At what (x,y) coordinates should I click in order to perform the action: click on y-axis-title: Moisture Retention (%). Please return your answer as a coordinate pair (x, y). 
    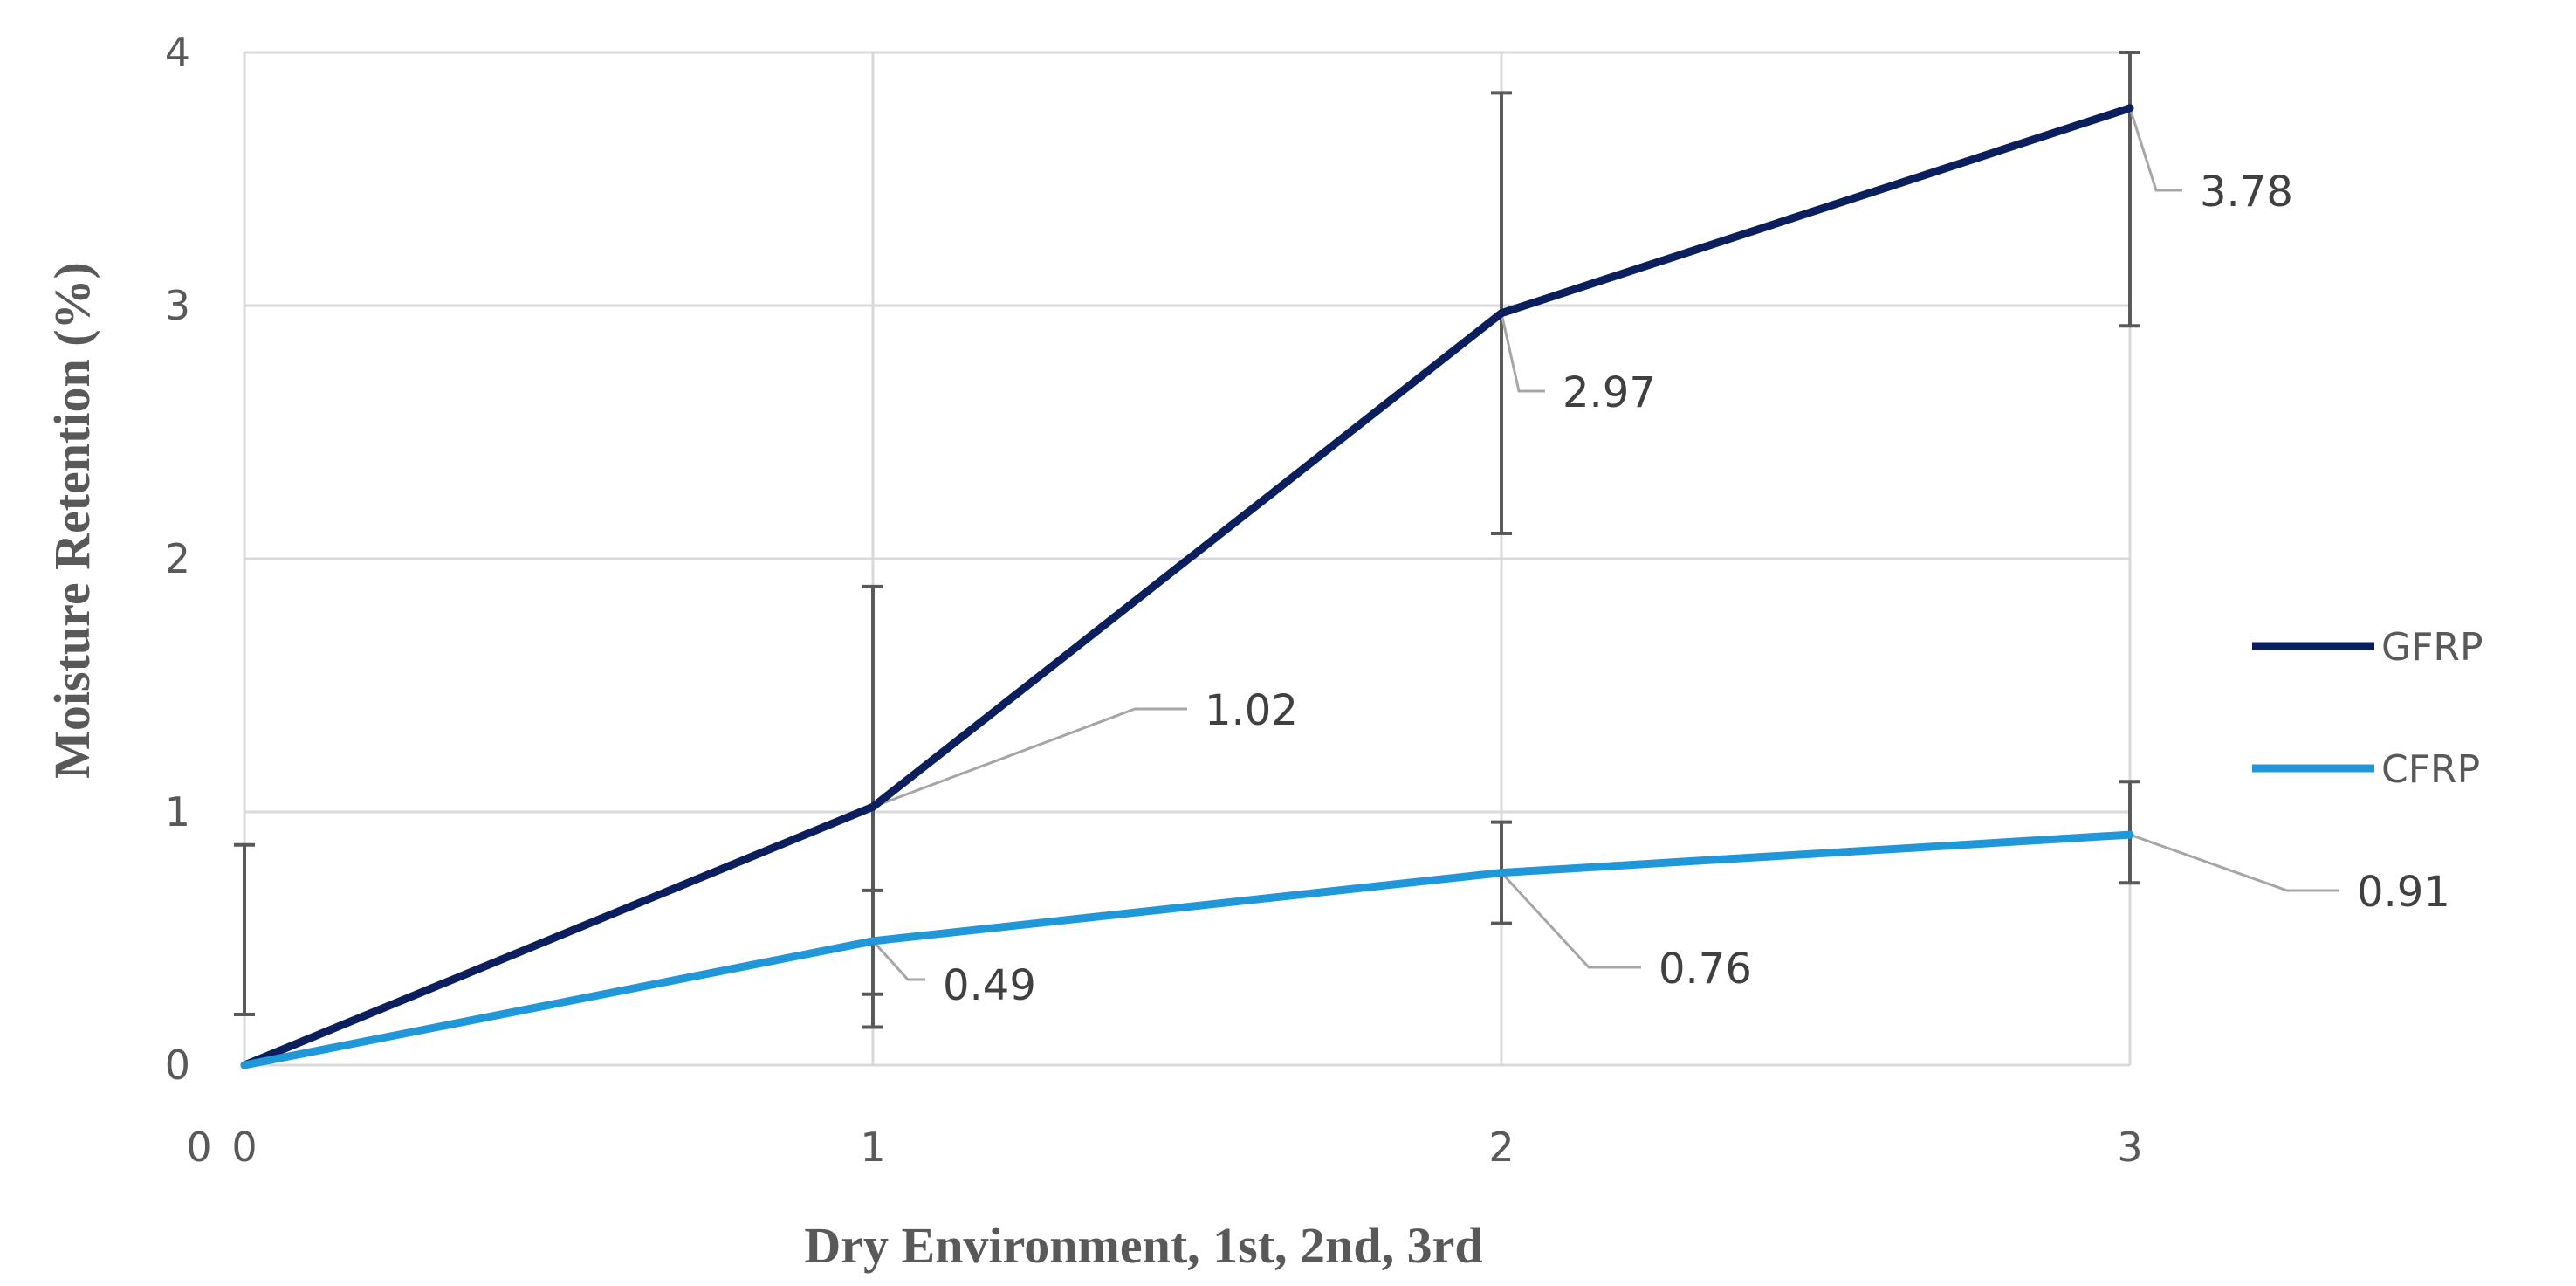
    Looking at the image, I should click on (72, 520).